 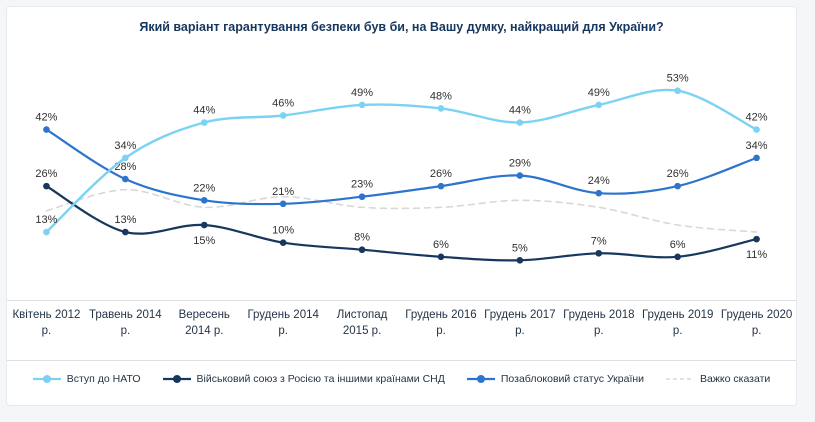 What do you see at coordinates (756, 255) in the screenshot?
I see `data-label: 11%` at bounding box center [756, 255].